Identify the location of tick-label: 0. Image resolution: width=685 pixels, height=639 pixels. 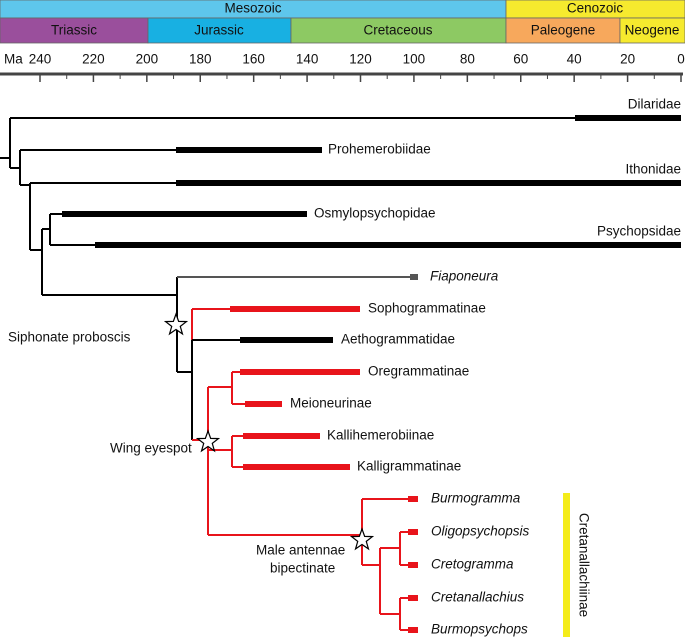
(681, 59).